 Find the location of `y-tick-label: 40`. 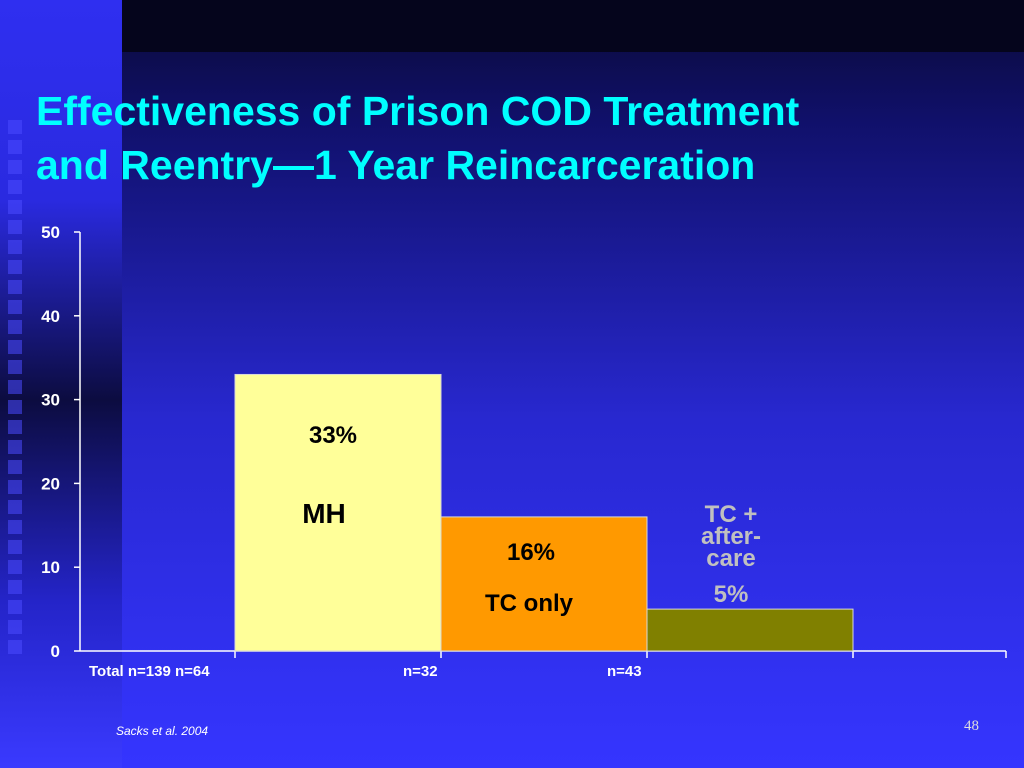

y-tick-label: 40 is located at coordinates (50, 316).